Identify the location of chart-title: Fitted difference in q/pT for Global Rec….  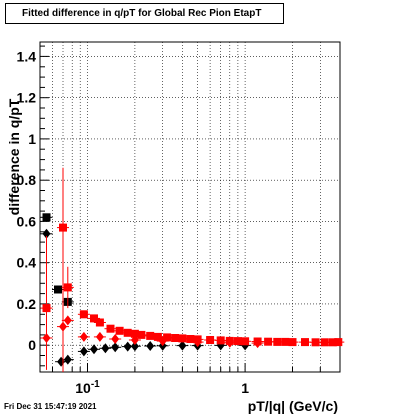
(144, 13).